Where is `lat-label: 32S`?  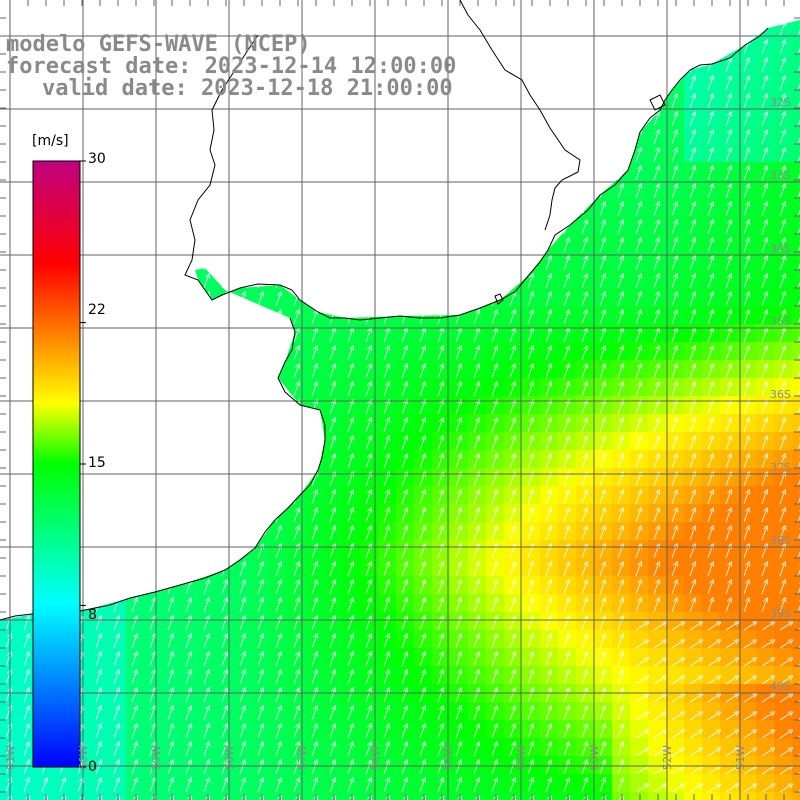 lat-label: 32S is located at coordinates (780, 102).